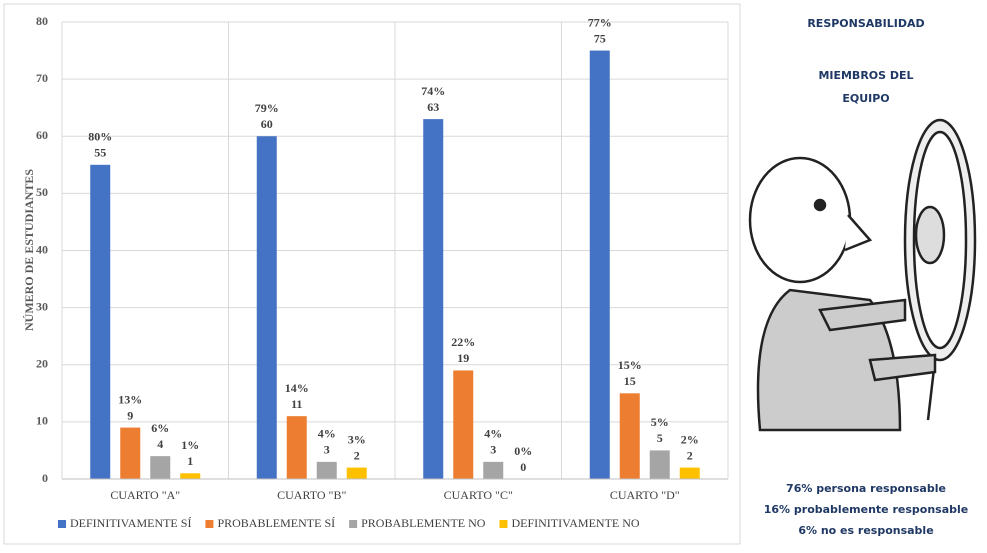 This screenshot has width=987, height=553. I want to click on y-tick-label: 70, so click(42, 78).